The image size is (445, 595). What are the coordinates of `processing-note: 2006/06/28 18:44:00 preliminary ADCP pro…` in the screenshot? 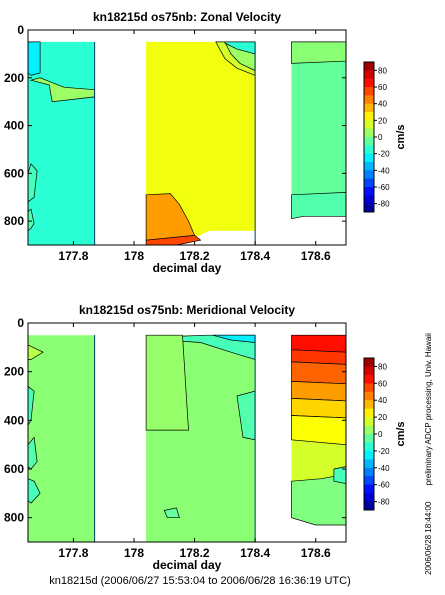 It's located at (428, 447).